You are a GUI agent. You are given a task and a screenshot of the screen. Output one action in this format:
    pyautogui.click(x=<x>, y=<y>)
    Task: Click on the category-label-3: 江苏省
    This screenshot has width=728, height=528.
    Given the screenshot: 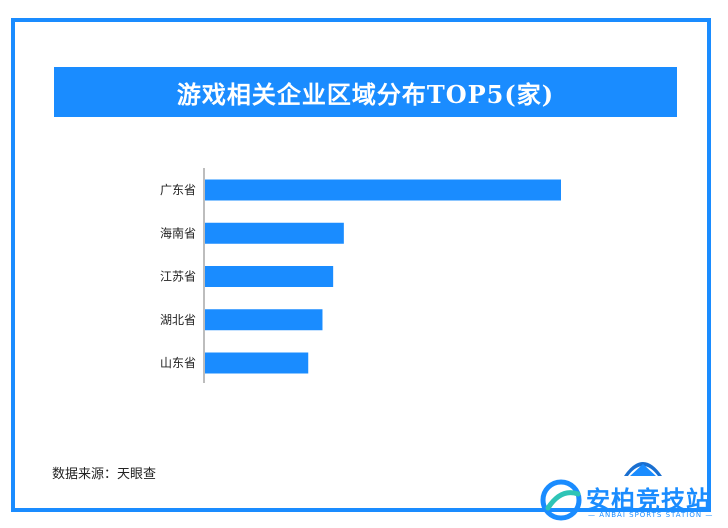 What is the action you would take?
    pyautogui.click(x=178, y=277)
    